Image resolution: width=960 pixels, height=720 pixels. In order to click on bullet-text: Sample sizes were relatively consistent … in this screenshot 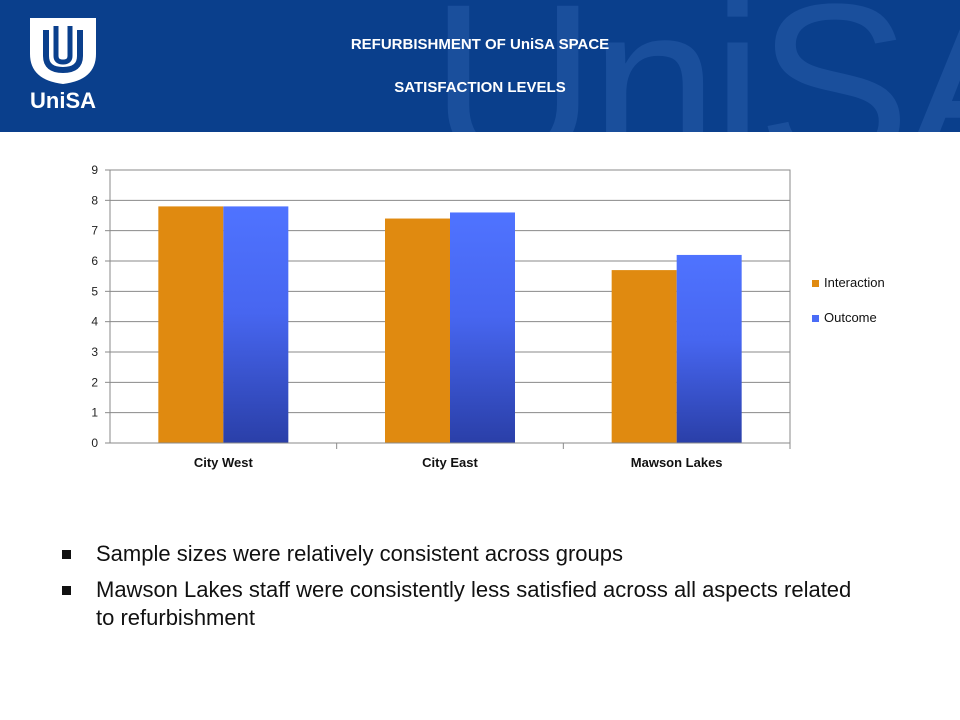, I will do `click(360, 553)`.